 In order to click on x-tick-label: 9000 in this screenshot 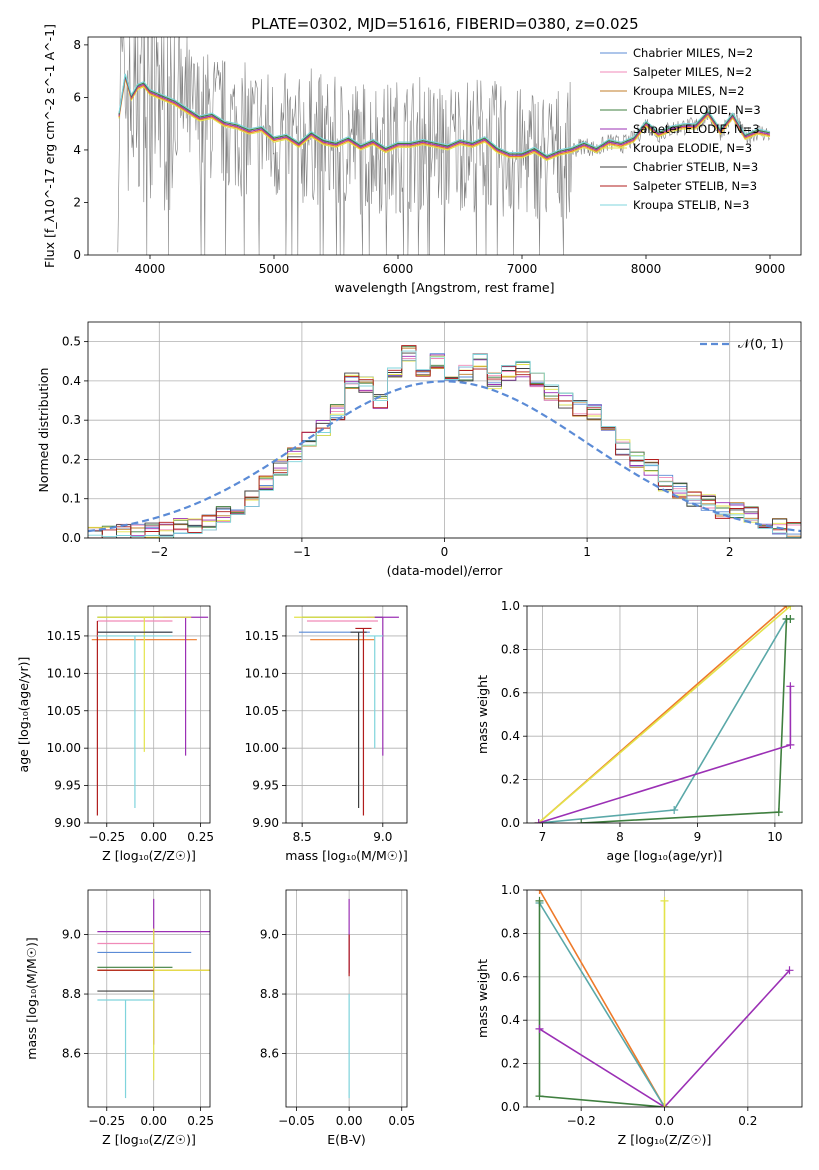, I will do `click(770, 269)`.